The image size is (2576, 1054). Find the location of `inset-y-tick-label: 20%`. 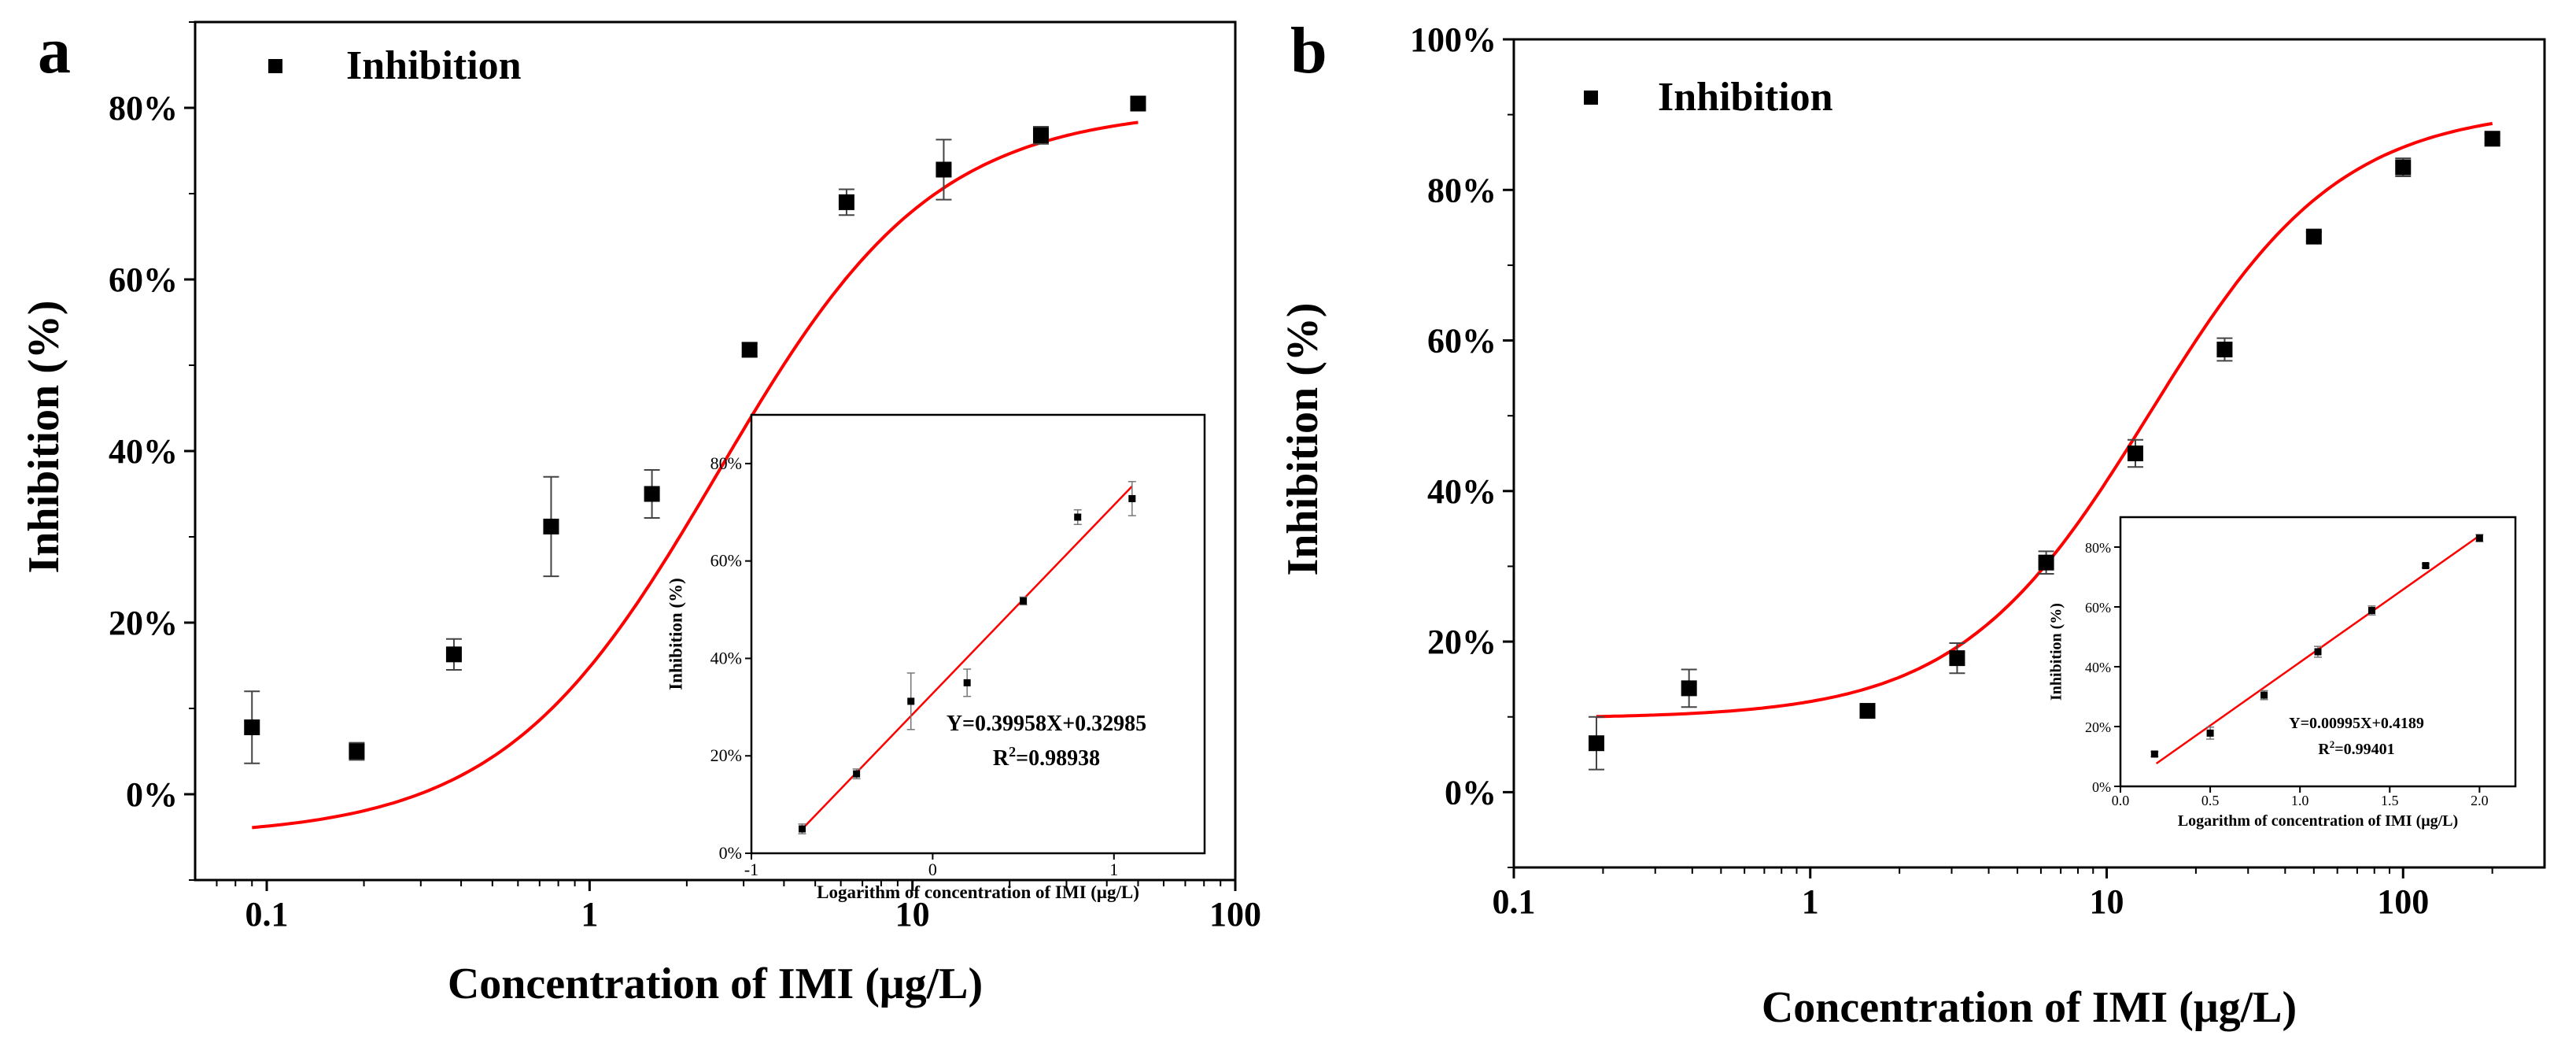

inset-y-tick-label: 20% is located at coordinates (2098, 727).